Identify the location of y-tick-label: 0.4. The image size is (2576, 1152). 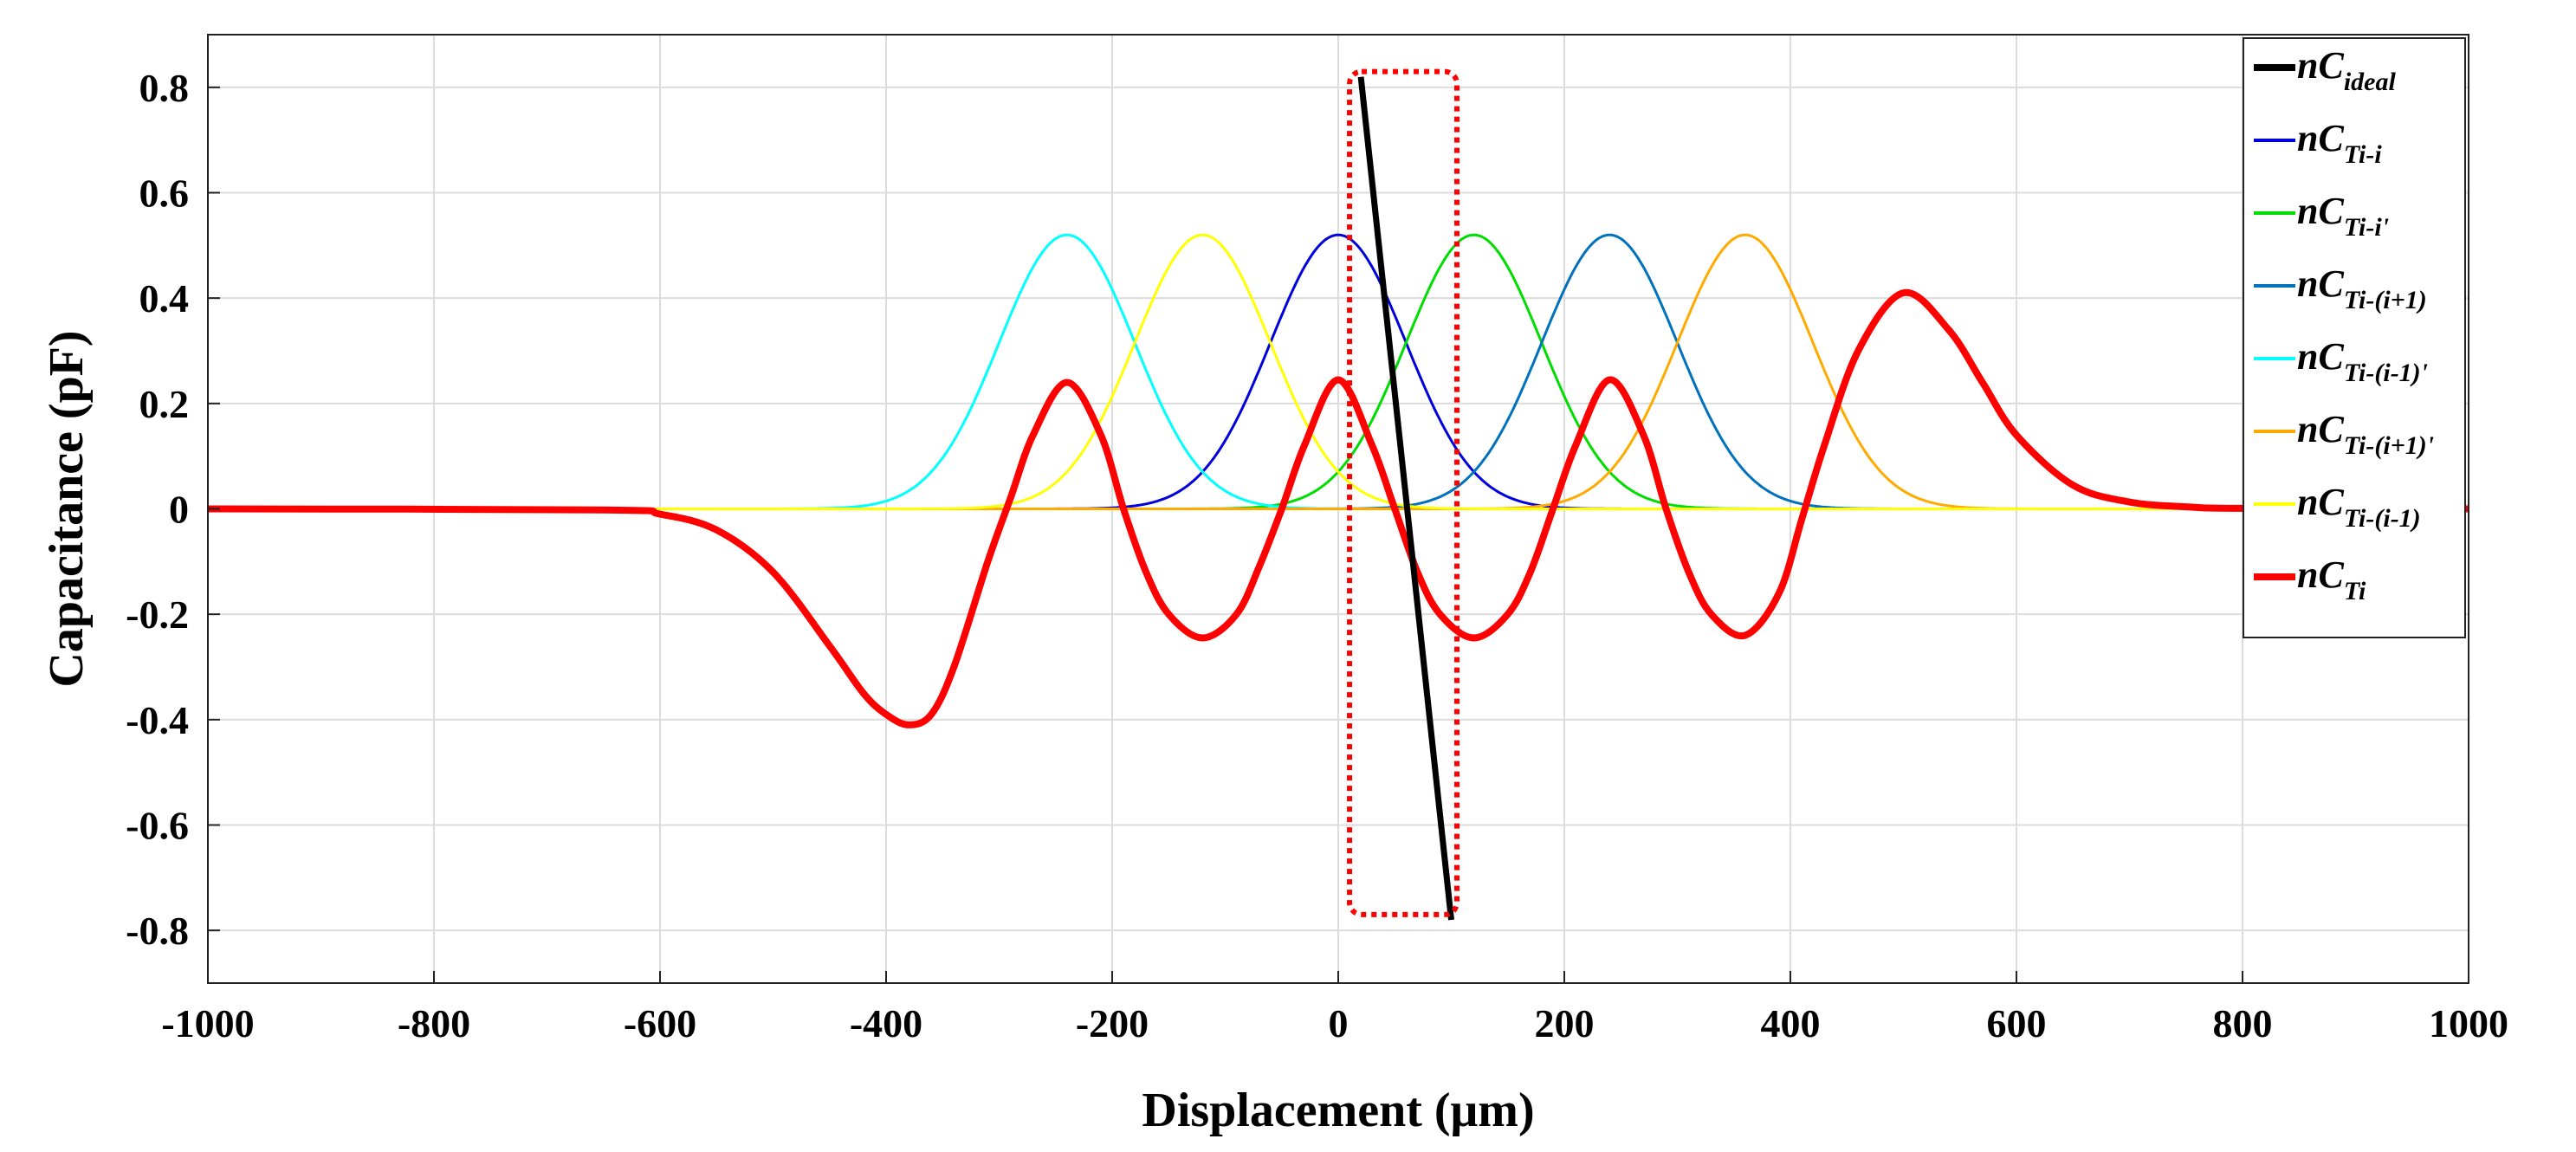
(164, 298).